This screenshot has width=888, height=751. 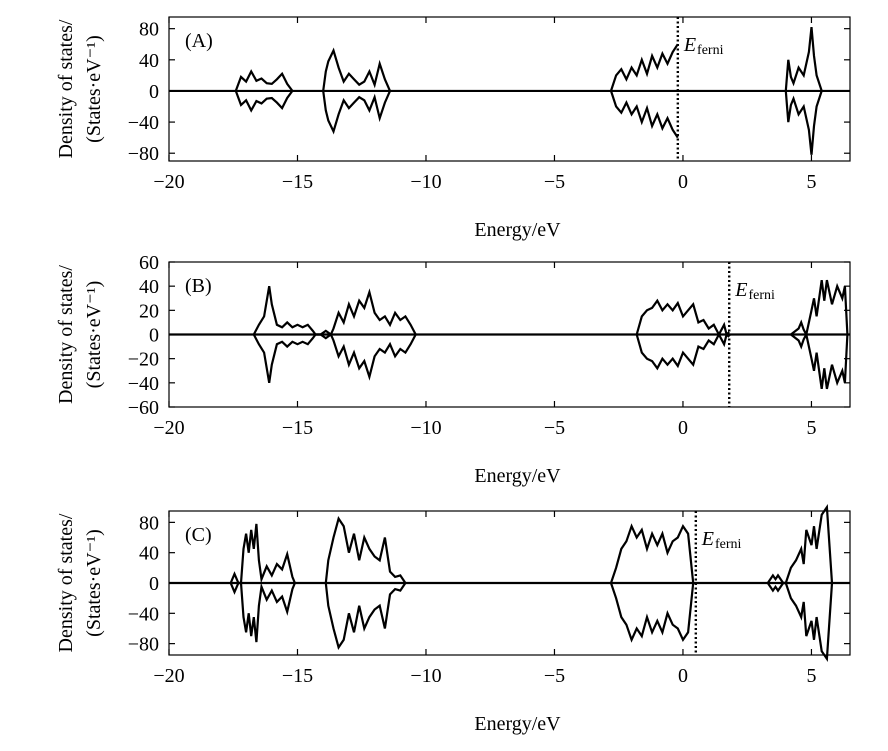 What do you see at coordinates (143, 408) in the screenshot?
I see `y-tick-label: −60` at bounding box center [143, 408].